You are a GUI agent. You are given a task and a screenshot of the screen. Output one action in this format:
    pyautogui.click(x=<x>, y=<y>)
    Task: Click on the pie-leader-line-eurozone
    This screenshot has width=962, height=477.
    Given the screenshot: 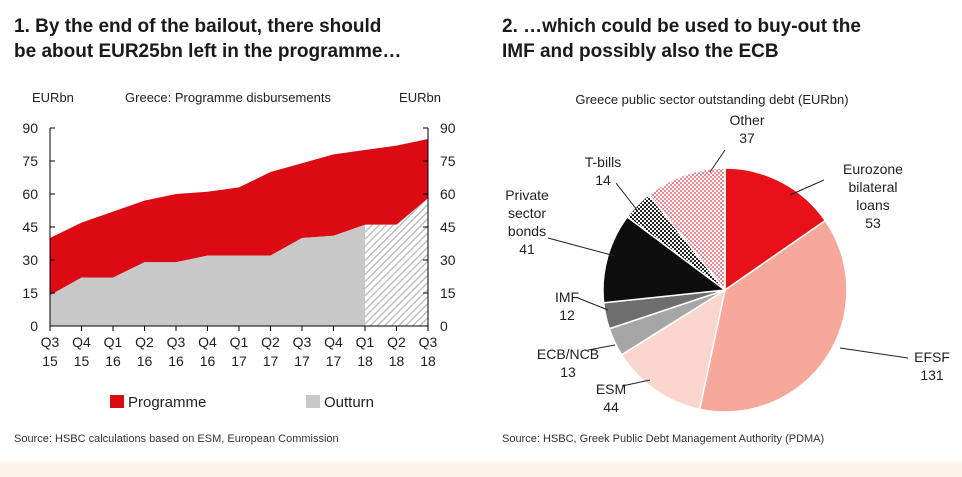 What is the action you would take?
    pyautogui.click(x=807, y=187)
    